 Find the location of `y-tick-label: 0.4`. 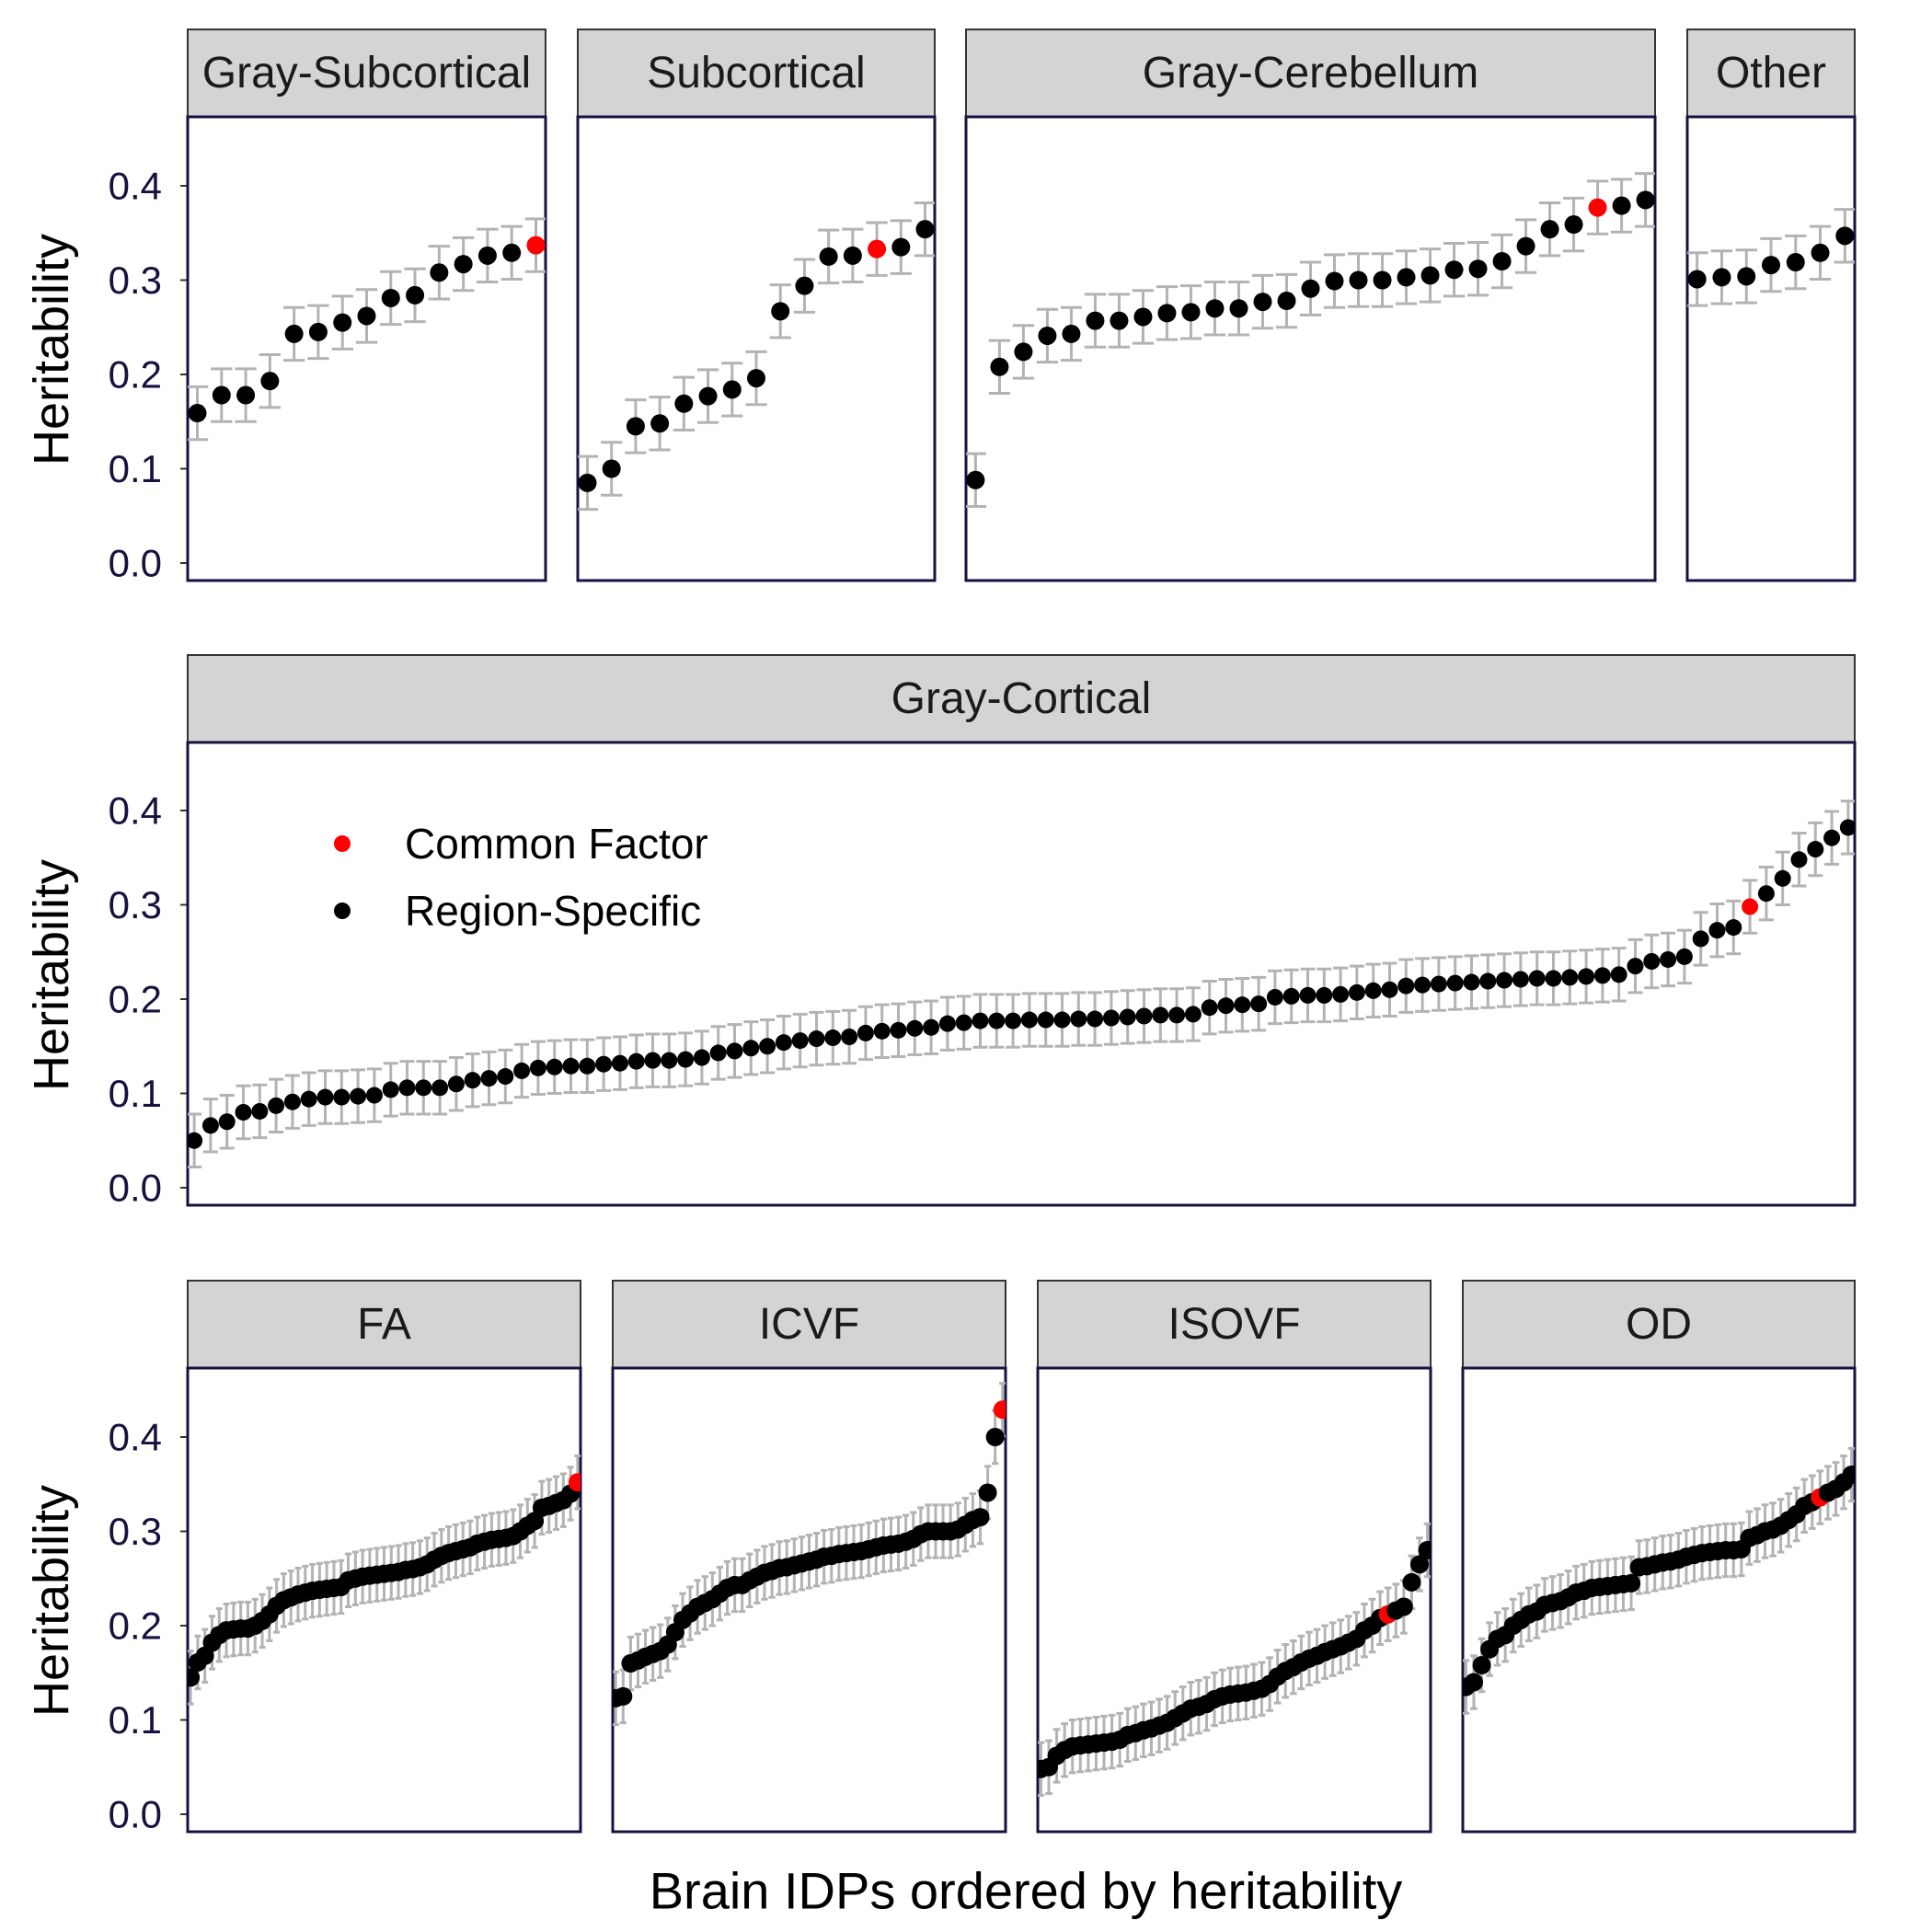

y-tick-label: 0.4 is located at coordinates (135, 811).